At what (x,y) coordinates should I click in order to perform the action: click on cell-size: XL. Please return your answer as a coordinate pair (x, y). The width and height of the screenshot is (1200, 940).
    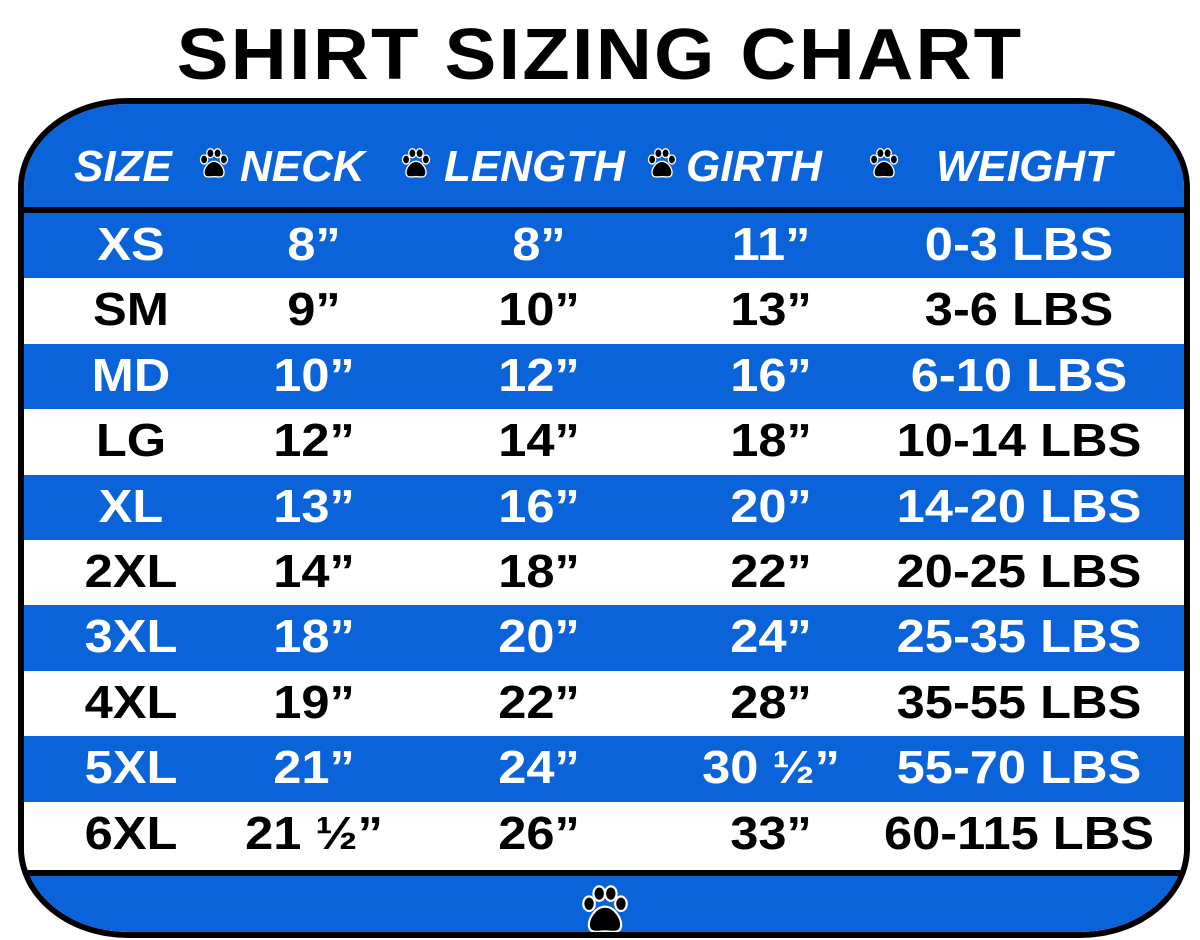
    Looking at the image, I should click on (131, 505).